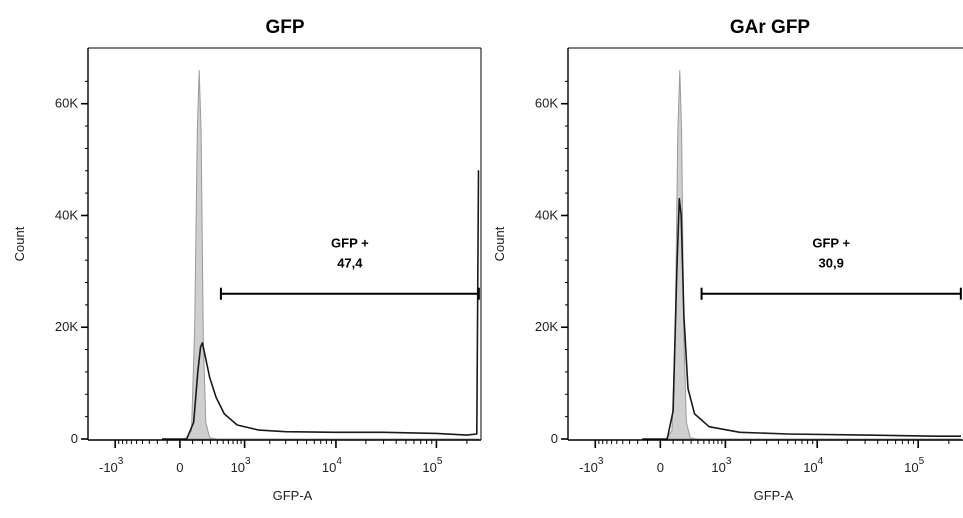 This screenshot has height=518, width=963. I want to click on gate-value: 47,4, so click(350, 263).